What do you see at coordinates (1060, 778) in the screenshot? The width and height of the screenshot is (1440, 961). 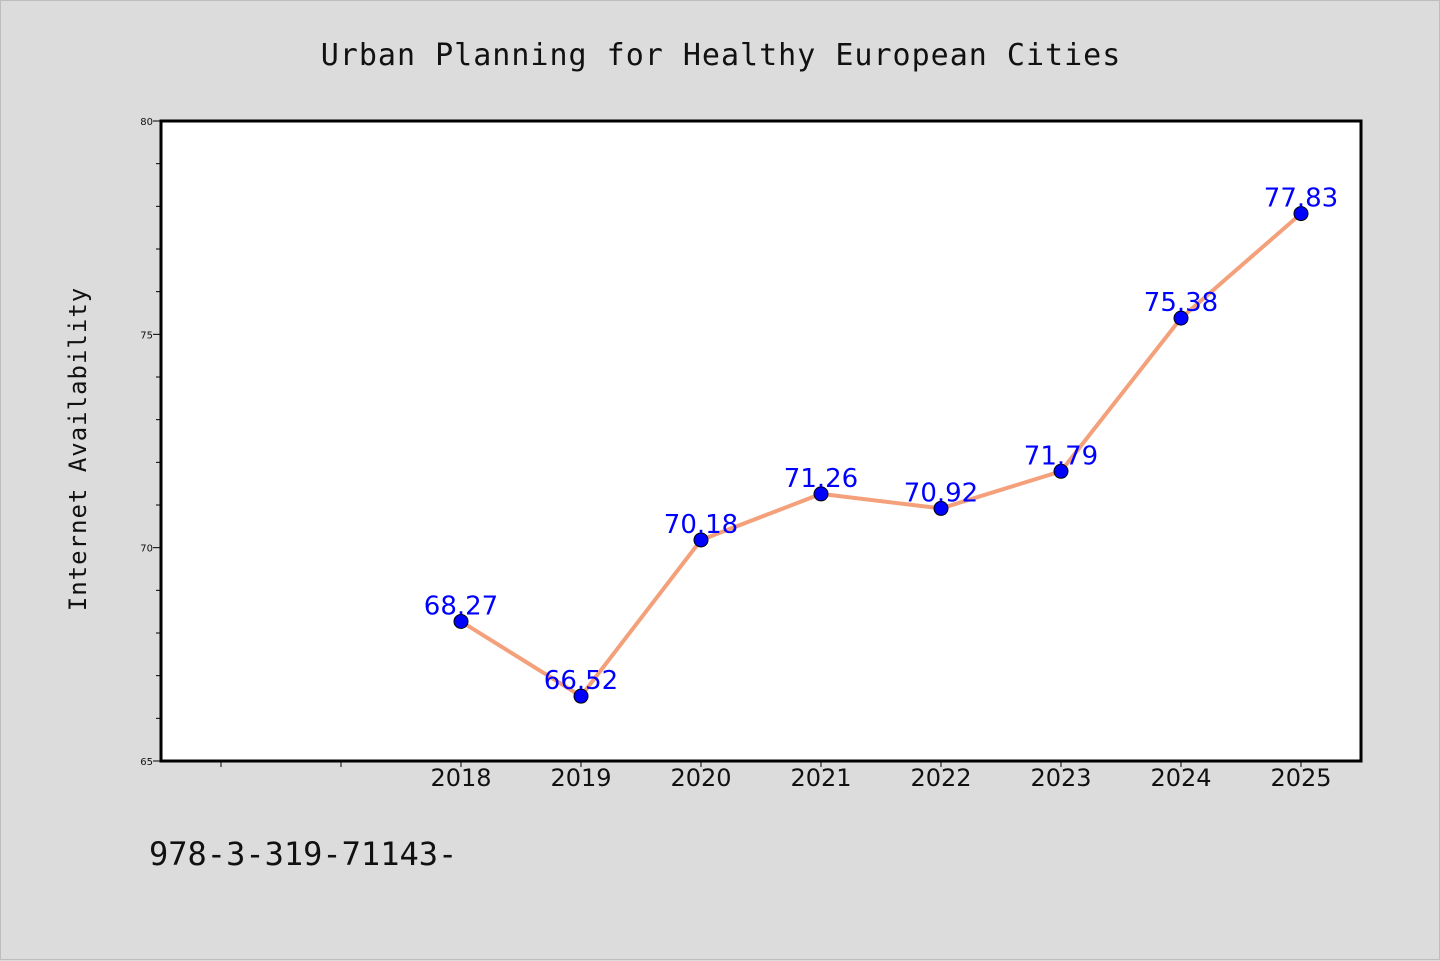 I see `x-tick-label: 2023` at bounding box center [1060, 778].